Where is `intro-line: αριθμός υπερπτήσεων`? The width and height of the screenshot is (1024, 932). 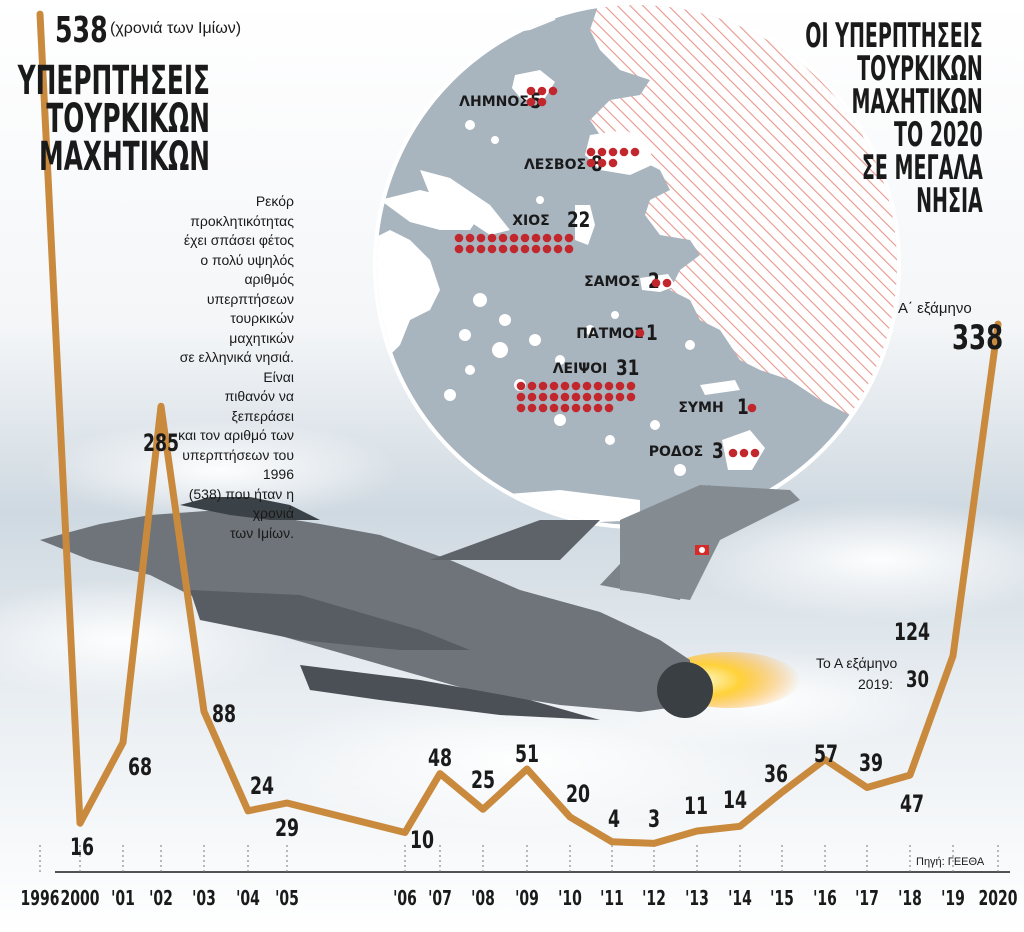
intro-line: αριθμός υπερπτήσεων is located at coordinates (250, 289).